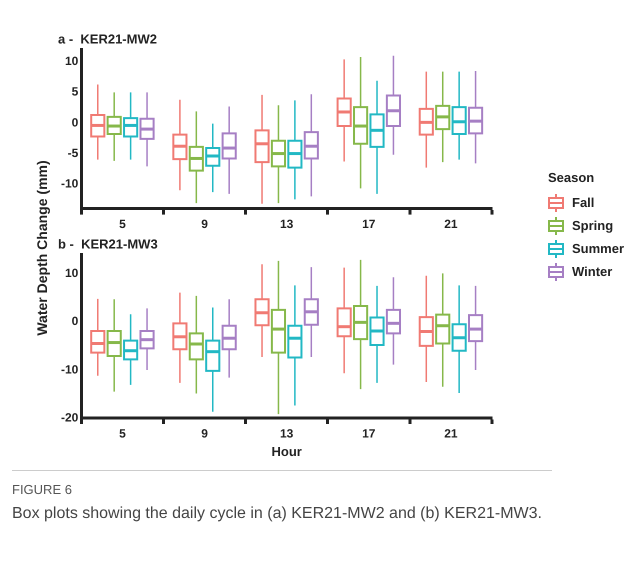  What do you see at coordinates (75, 91) in the screenshot?
I see `y-tick-label: 5` at bounding box center [75, 91].